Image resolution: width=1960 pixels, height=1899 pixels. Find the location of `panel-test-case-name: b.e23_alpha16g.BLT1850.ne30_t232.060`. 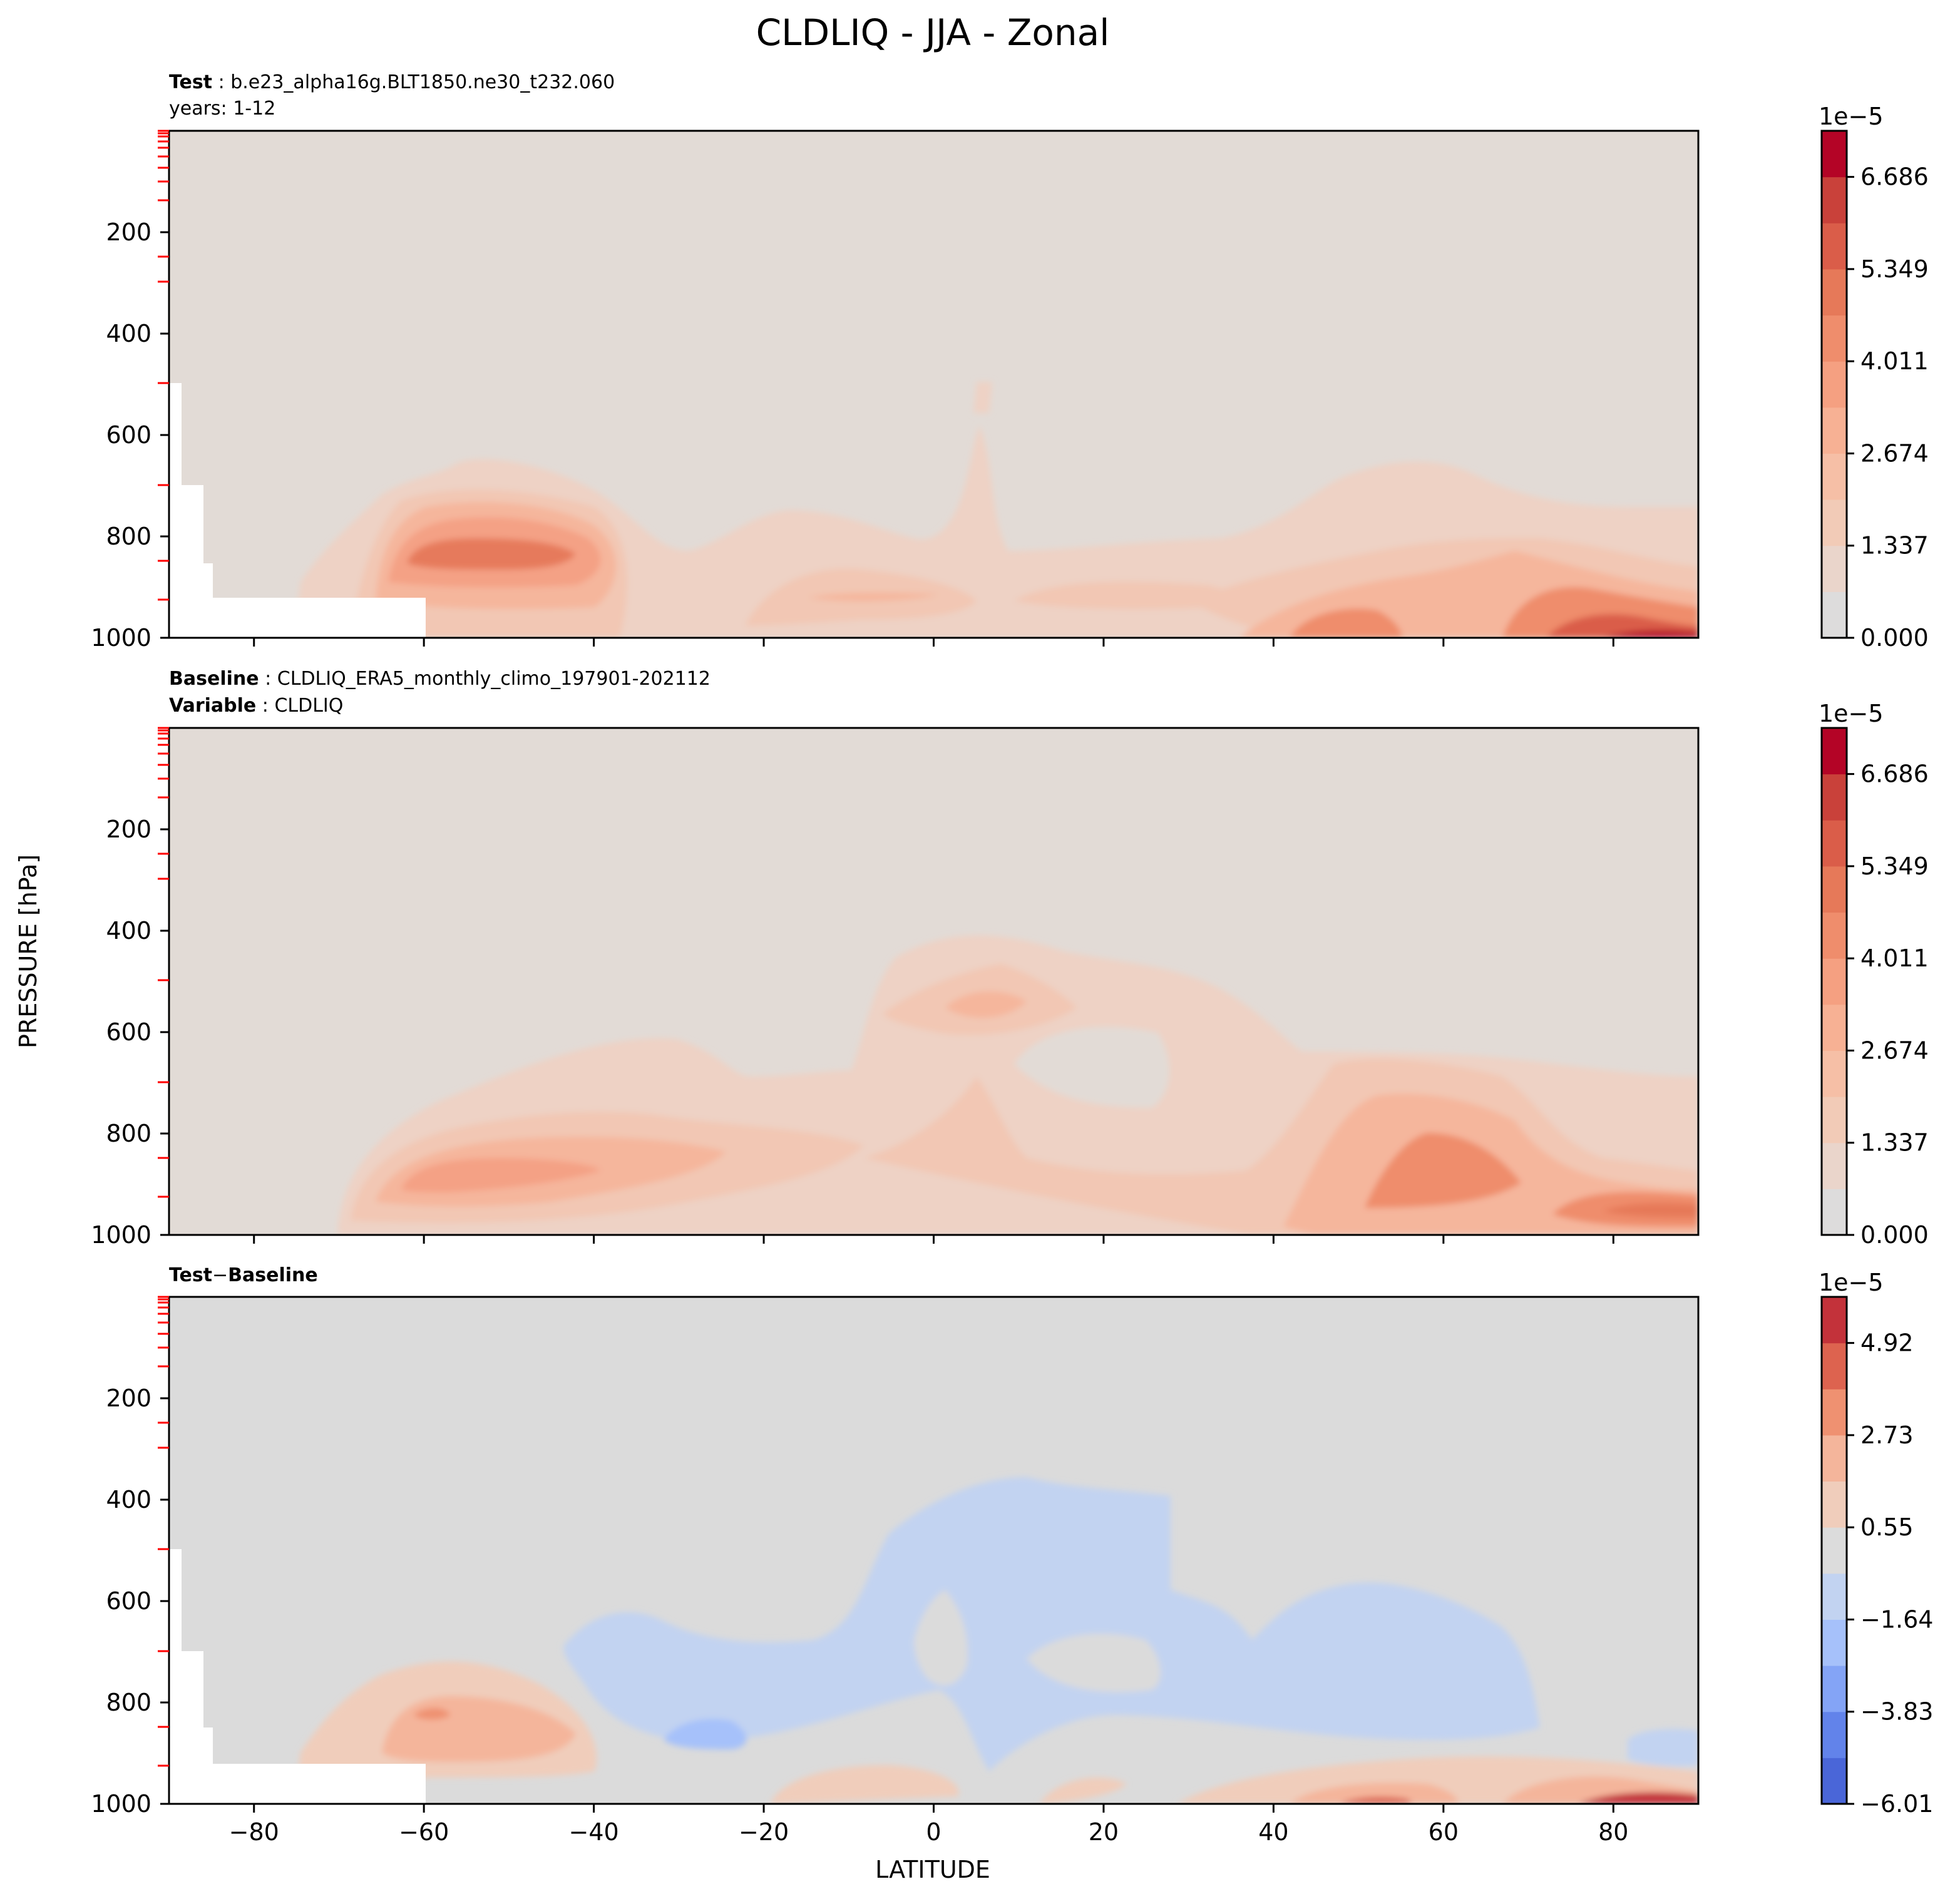

panel-test-case-name: b.e23_alpha16g.BLT1850.ne30_t232.060 is located at coordinates (422, 82).